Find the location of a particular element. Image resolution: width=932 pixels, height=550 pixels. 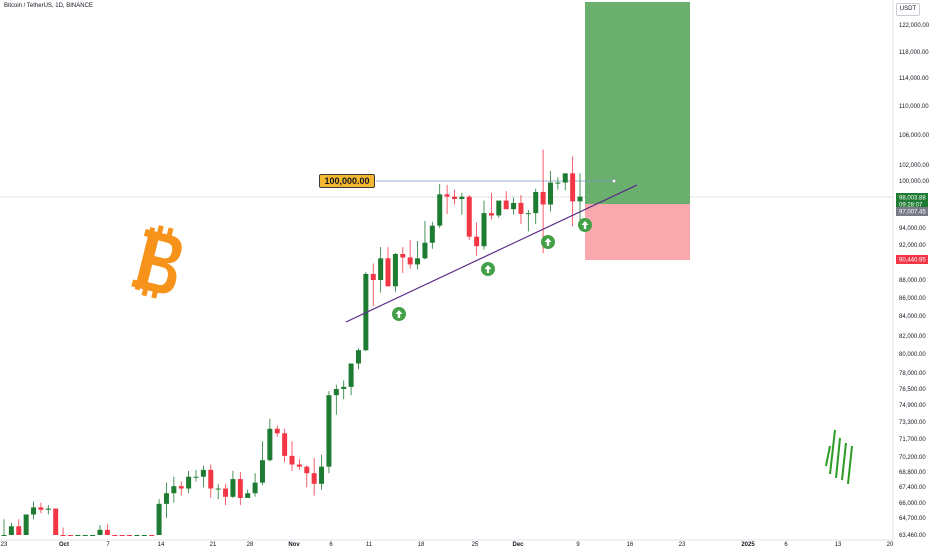

loss-zone is located at coordinates (637, 232).